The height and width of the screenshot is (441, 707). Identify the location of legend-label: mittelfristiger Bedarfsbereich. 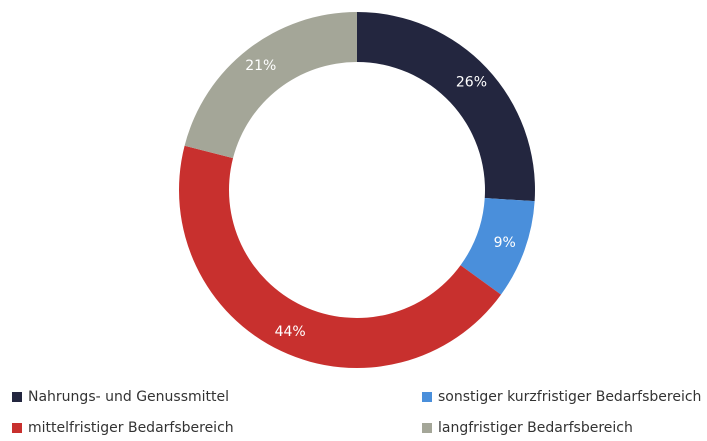
(131, 428).